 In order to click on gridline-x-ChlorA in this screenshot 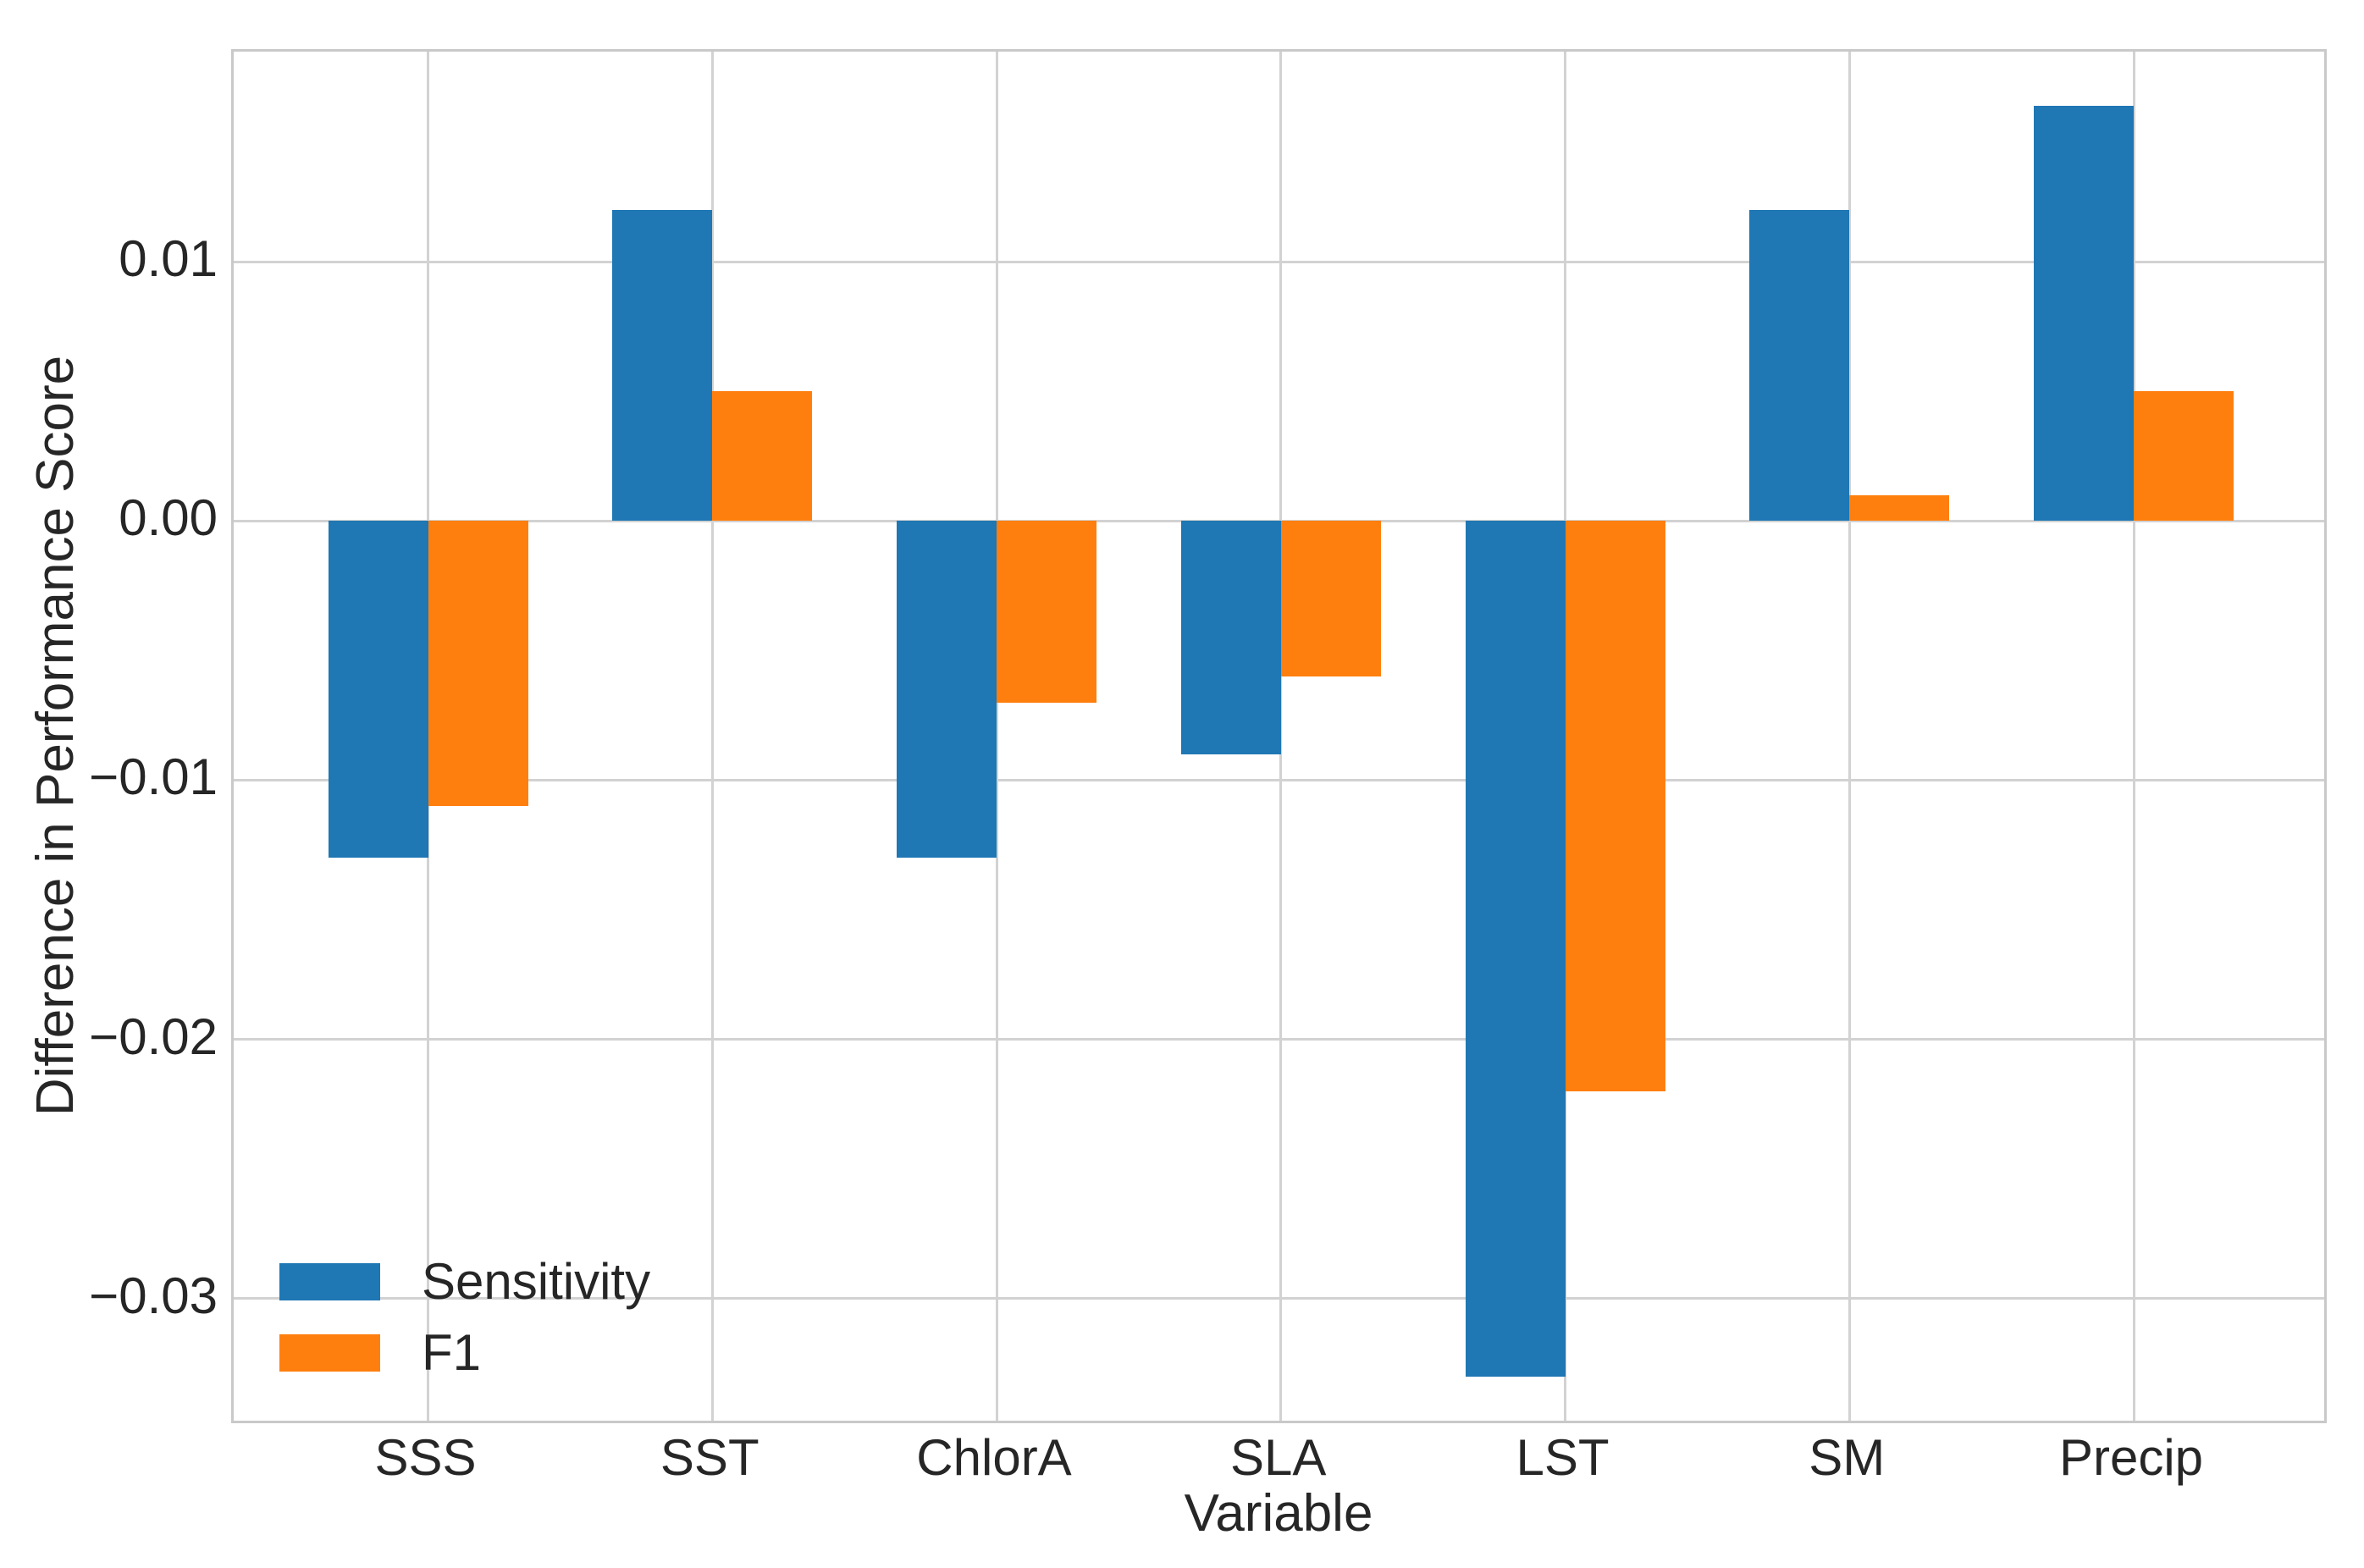, I will do `click(996, 736)`.